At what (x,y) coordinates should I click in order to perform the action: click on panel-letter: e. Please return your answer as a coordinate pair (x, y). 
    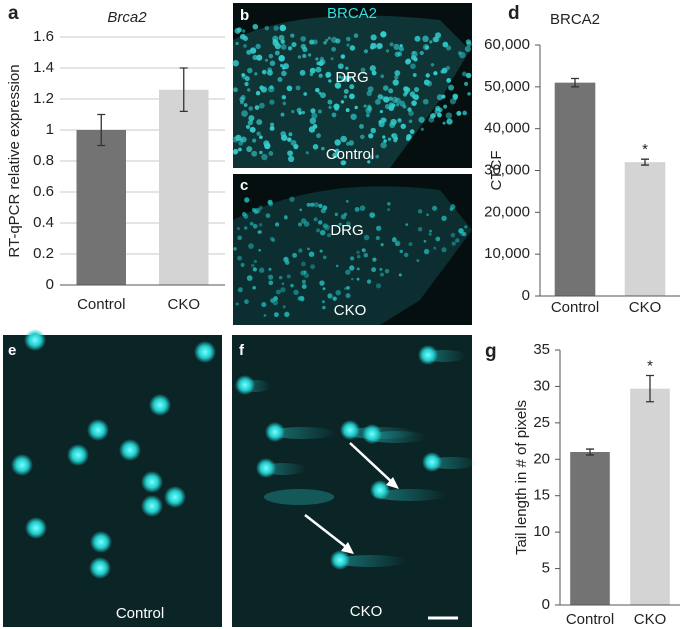
    Looking at the image, I should click on (12, 350).